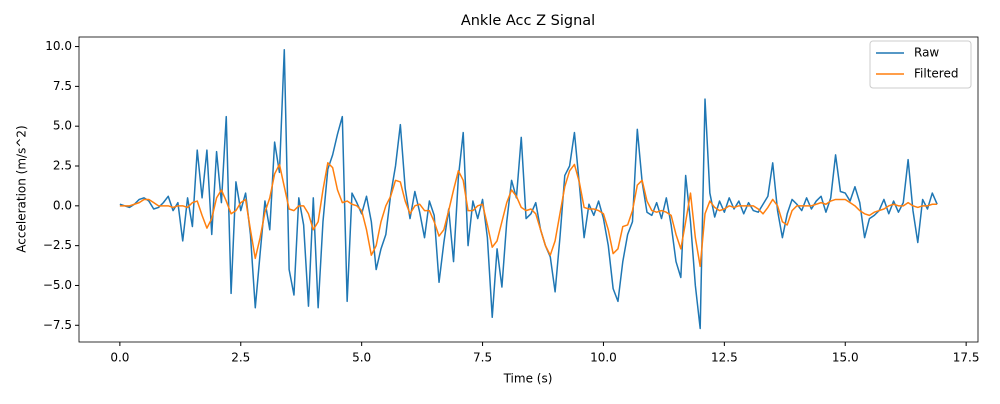 This screenshot has width=1000, height=404. What do you see at coordinates (361, 358) in the screenshot?
I see `x-tick-label: 5.0` at bounding box center [361, 358].